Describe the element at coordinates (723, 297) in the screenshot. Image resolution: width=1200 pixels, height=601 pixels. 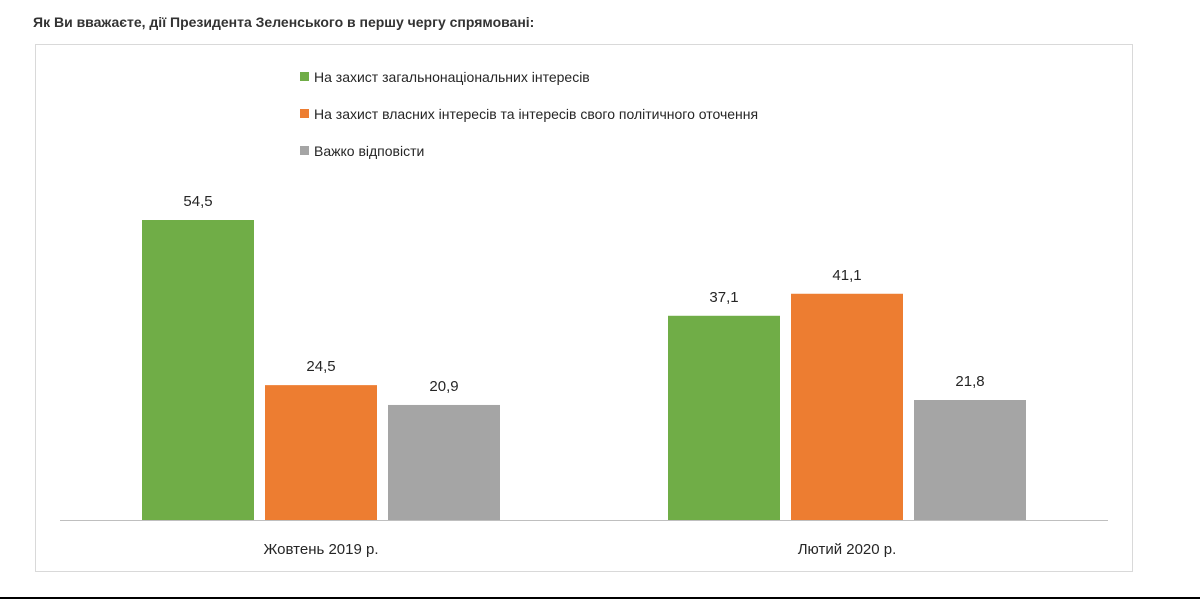
I see `data-label-1-2: 37,1` at that location.